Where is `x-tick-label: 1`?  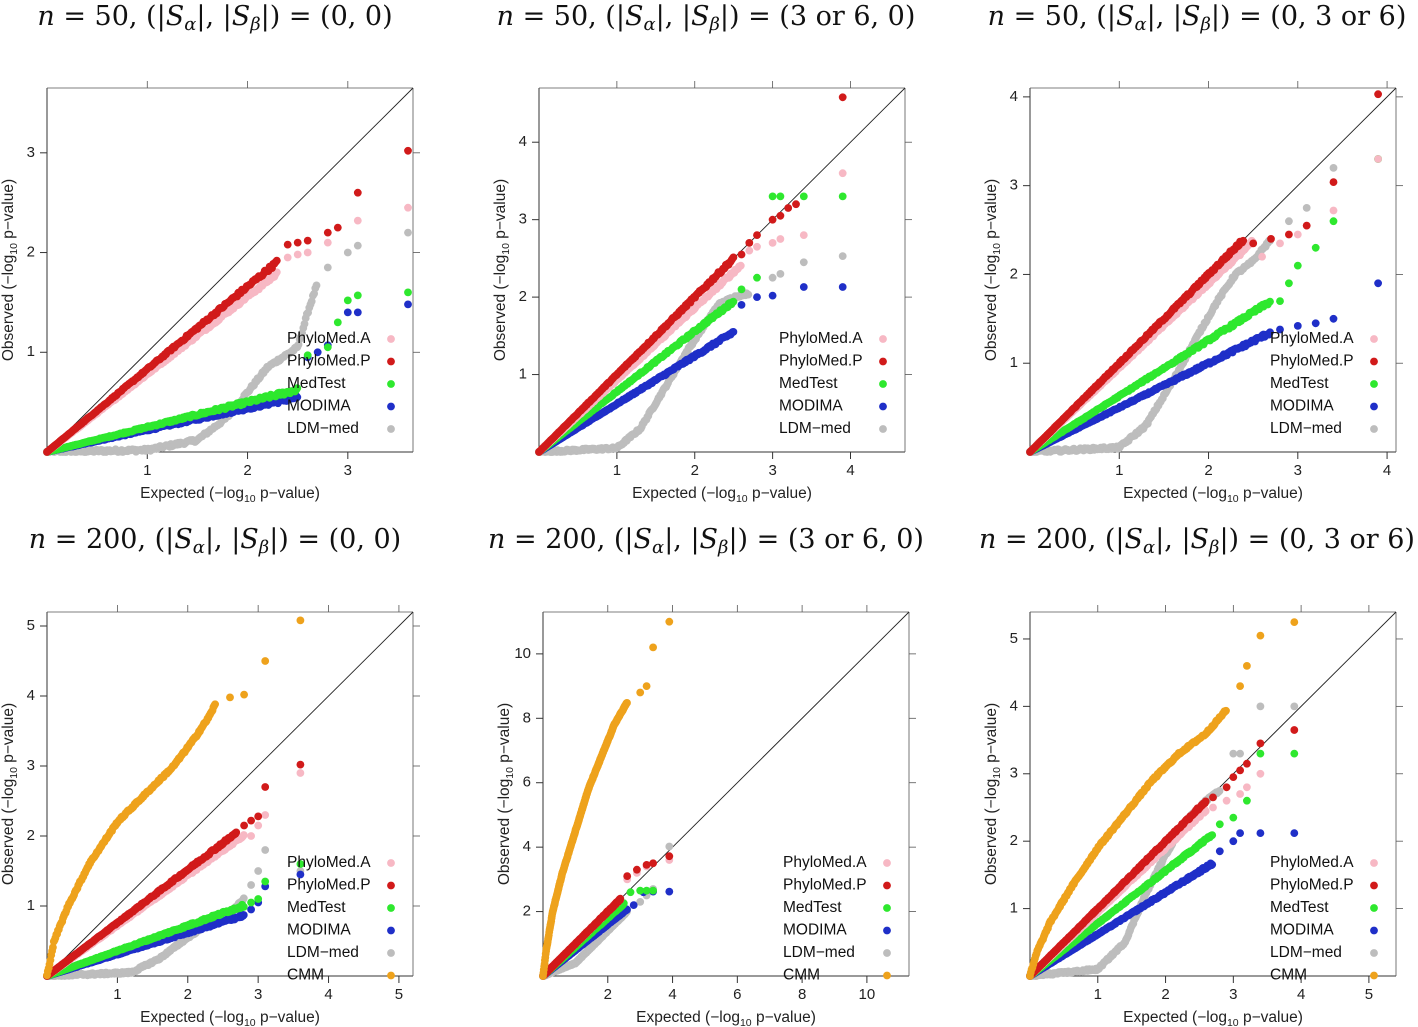
x-tick-label: 1 is located at coordinates (117, 994).